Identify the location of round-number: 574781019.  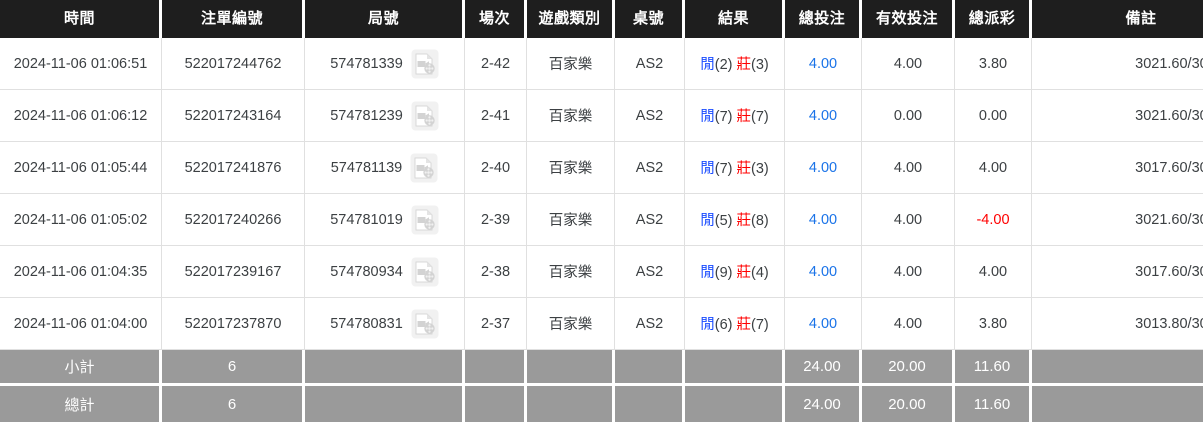
(366, 219).